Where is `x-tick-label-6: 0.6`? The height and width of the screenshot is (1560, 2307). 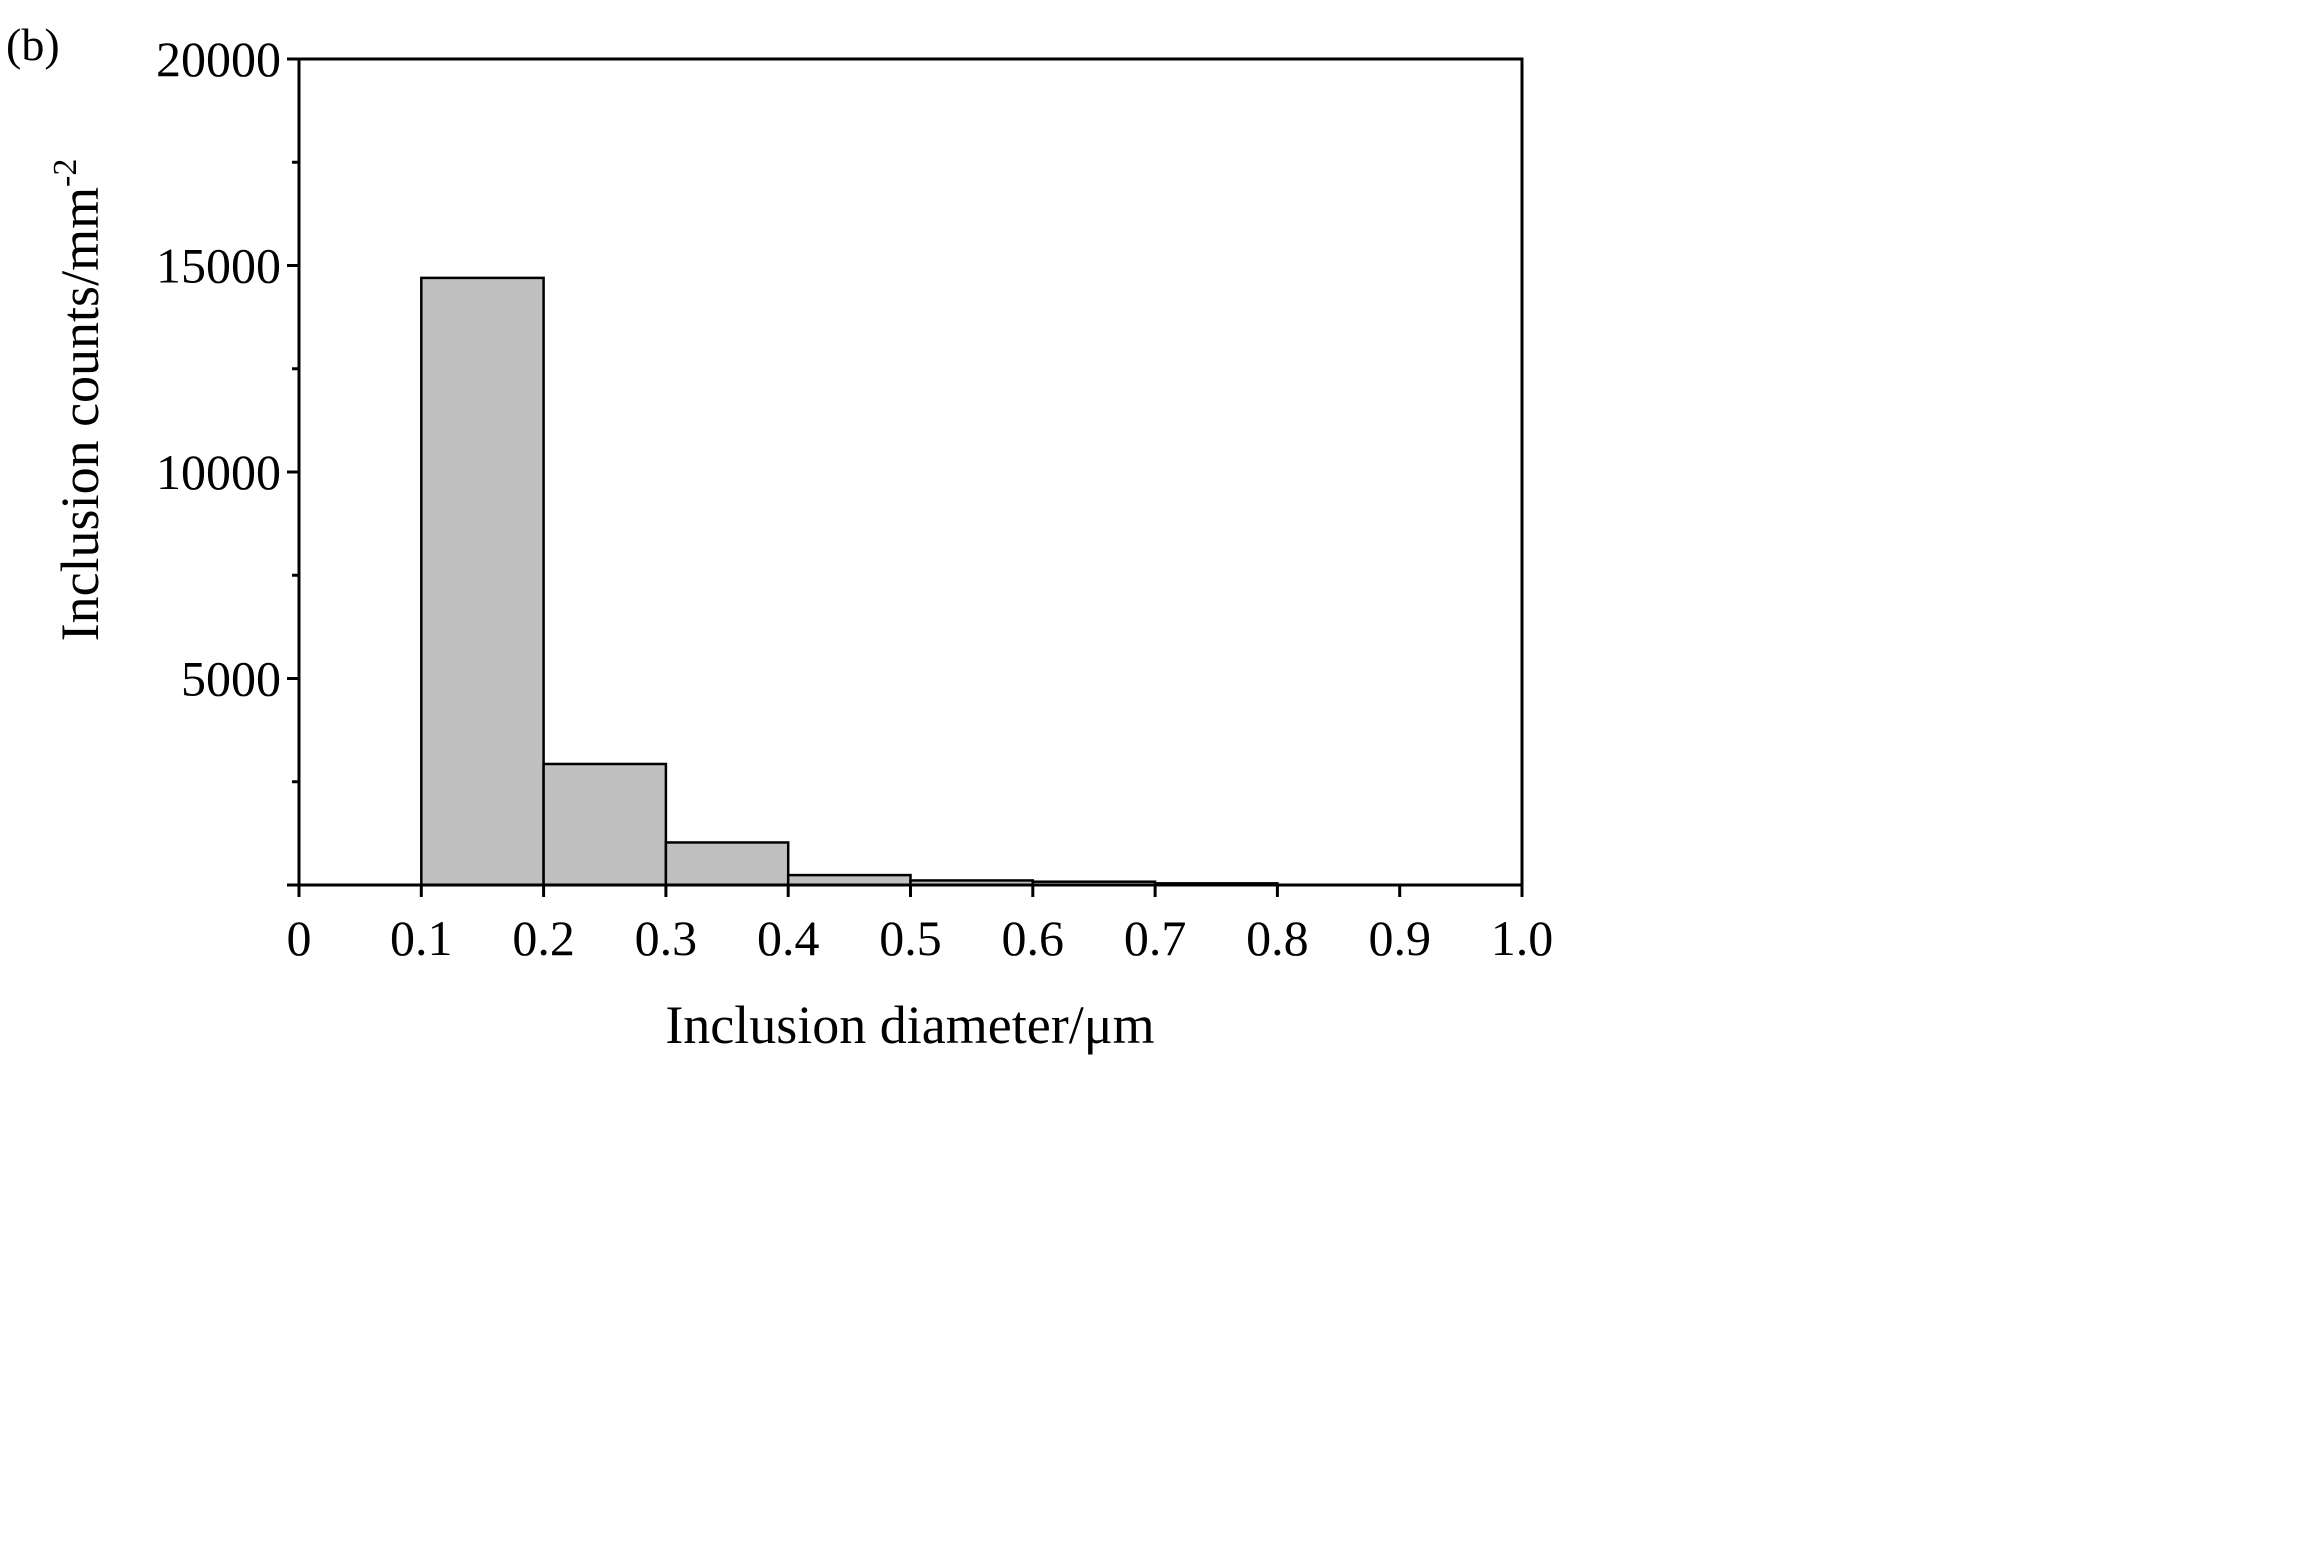
x-tick-label-6: 0.6 is located at coordinates (1033, 938).